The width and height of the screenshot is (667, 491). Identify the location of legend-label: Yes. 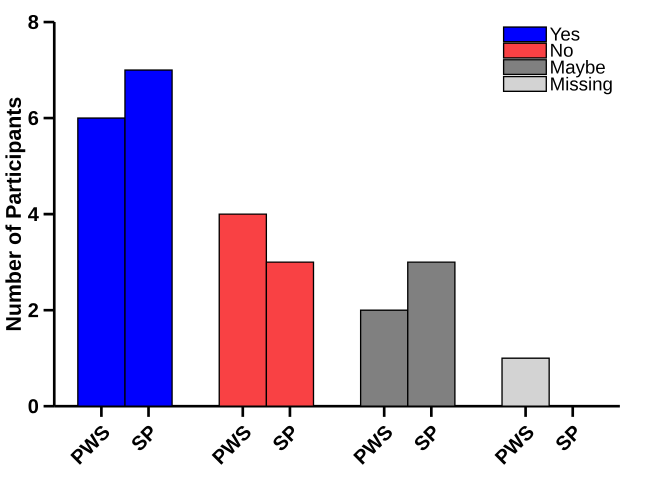
(565, 34).